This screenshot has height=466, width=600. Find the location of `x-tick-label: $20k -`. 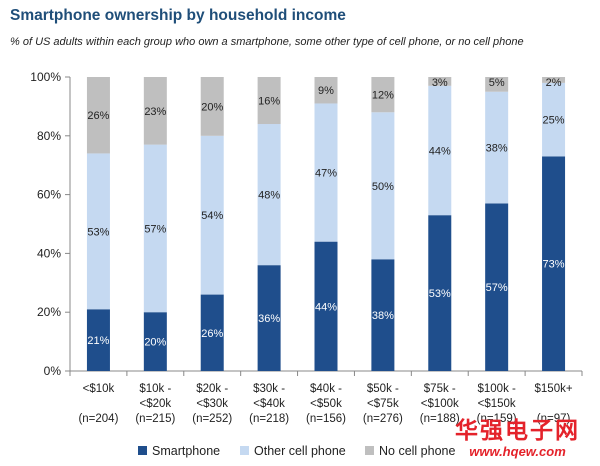

x-tick-label: $20k - is located at coordinates (212, 389).